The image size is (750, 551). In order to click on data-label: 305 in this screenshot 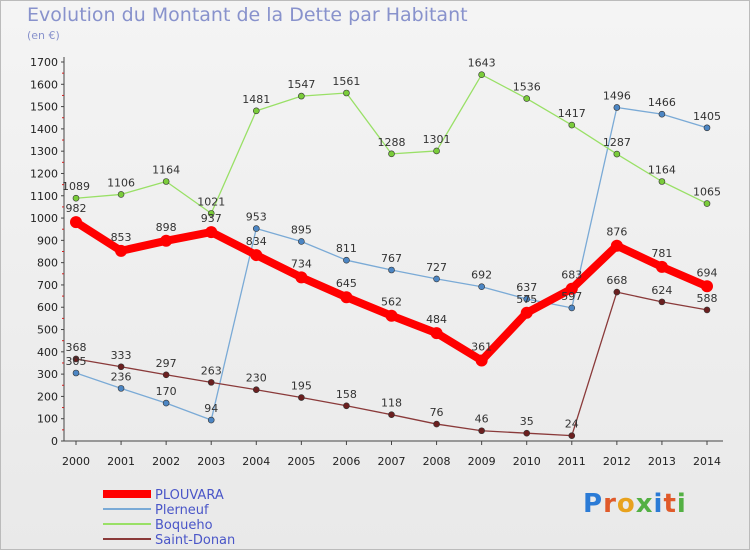, I will do `click(76, 361)`.